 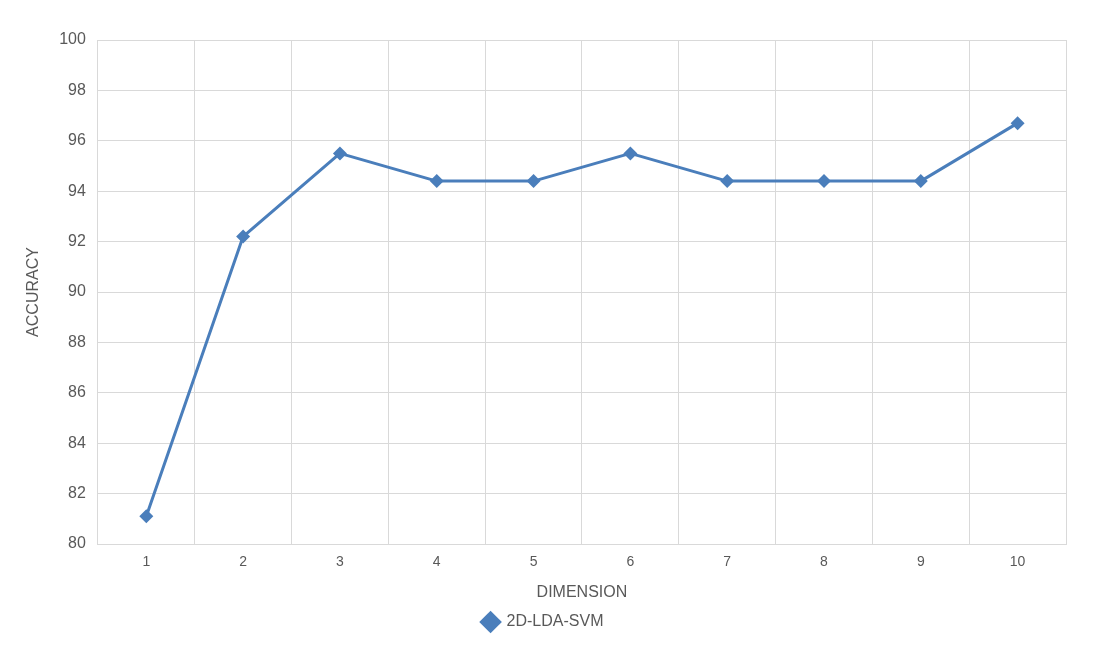 What do you see at coordinates (33, 291) in the screenshot?
I see `y-axis-title: ACCURACY` at bounding box center [33, 291].